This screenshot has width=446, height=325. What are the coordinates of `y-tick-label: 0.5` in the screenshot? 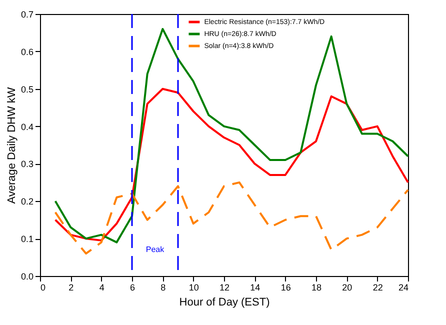 It's located at (27, 89).